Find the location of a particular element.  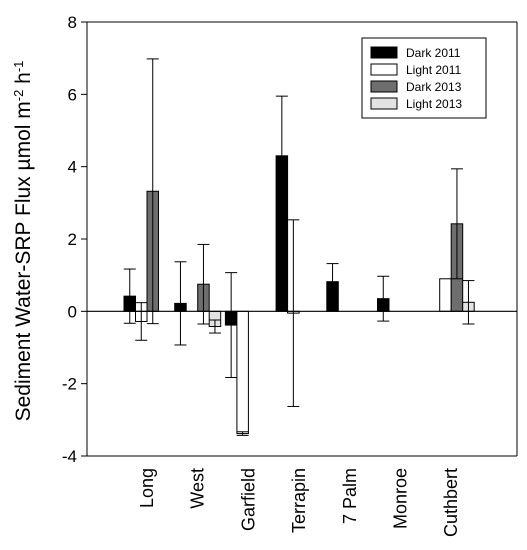

y-tick-label: -2 is located at coordinates (69, 384).